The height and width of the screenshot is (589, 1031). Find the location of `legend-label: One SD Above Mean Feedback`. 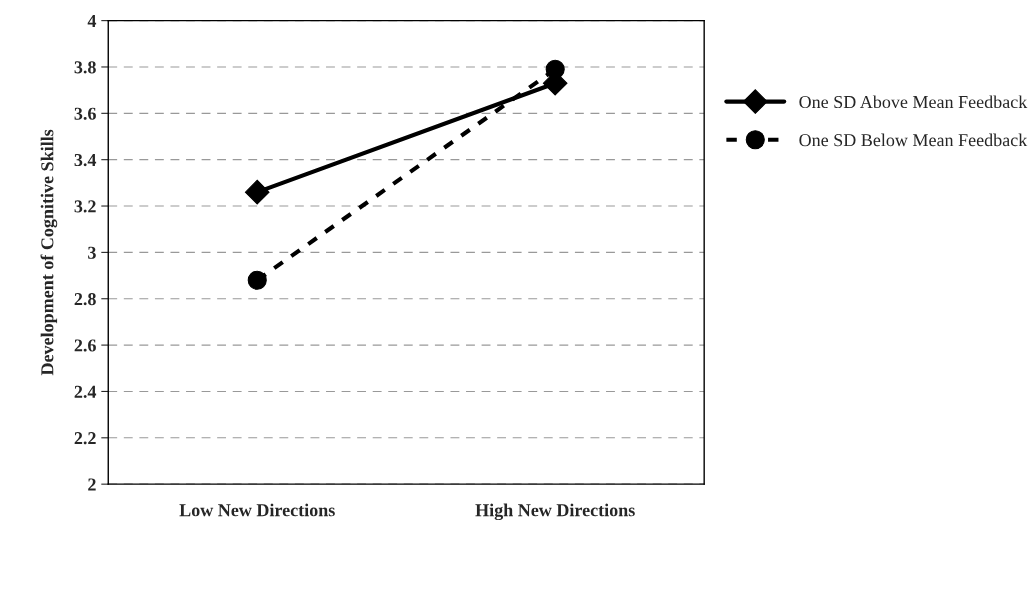

legend-label: One SD Above Mean Feedback is located at coordinates (913, 102).